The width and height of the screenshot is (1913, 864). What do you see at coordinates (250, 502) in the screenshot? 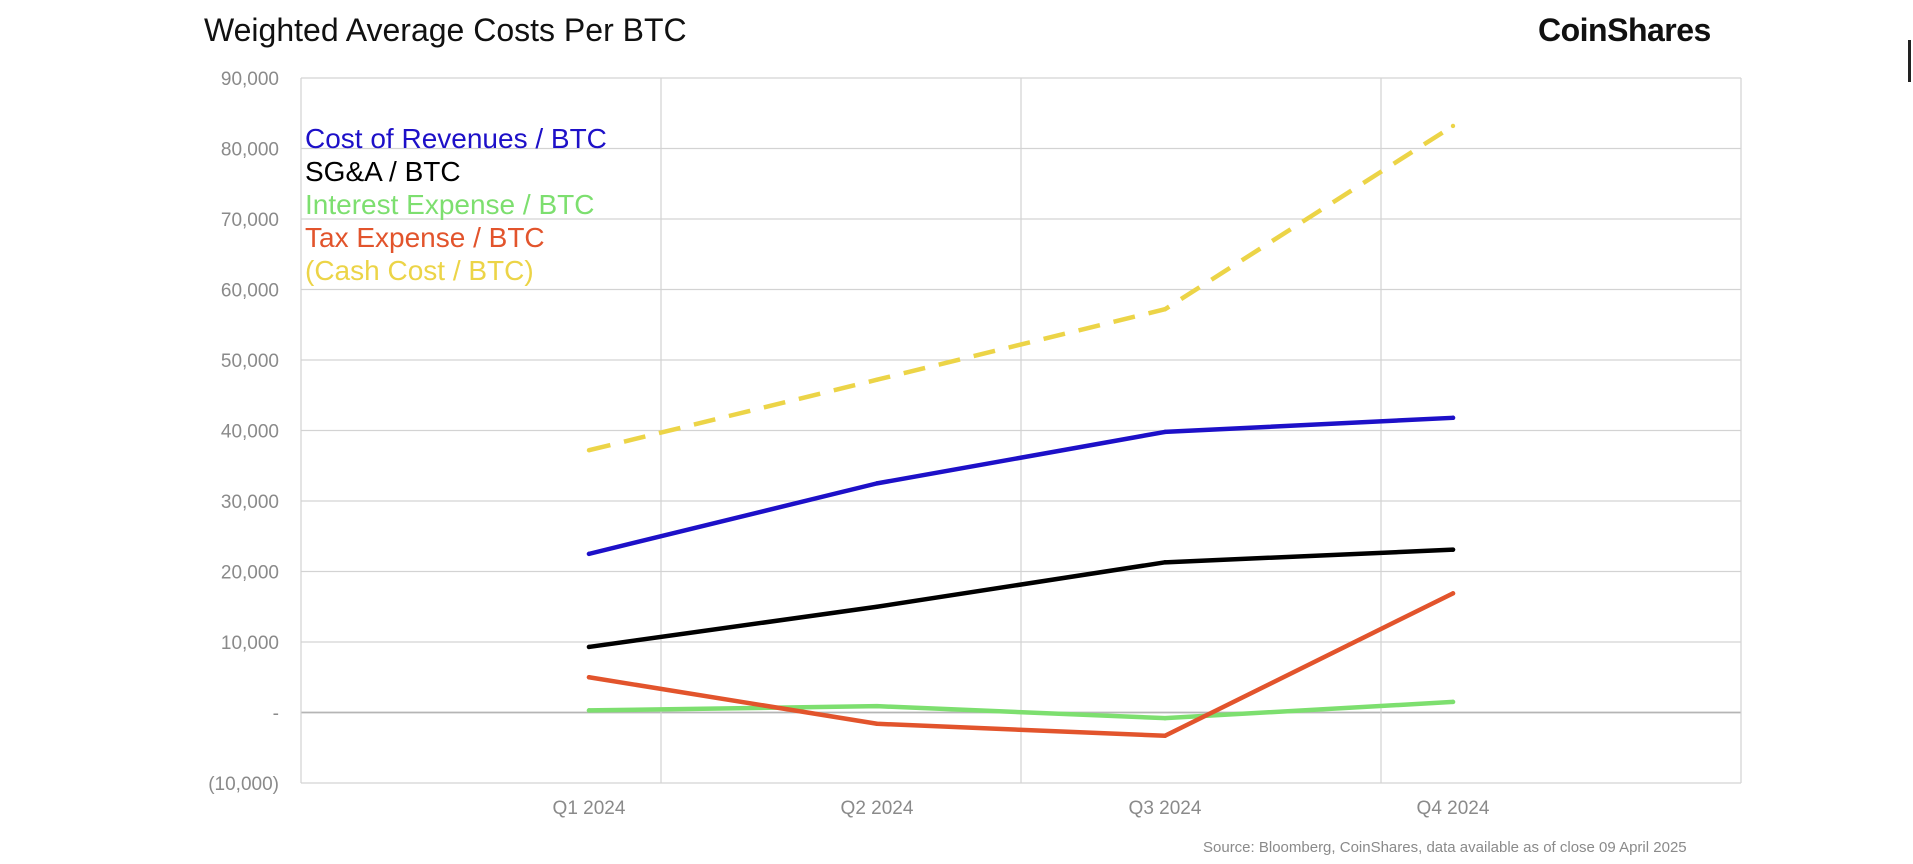
I see `y-tick-label: 30,000` at bounding box center [250, 502].